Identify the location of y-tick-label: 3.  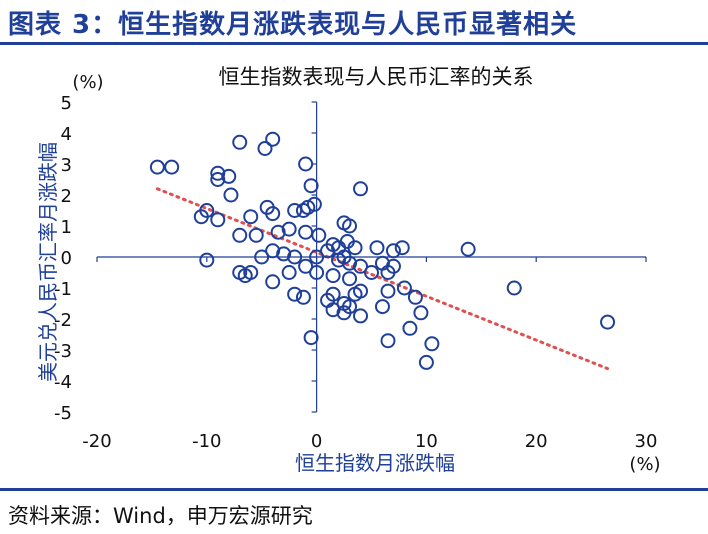
(66, 165).